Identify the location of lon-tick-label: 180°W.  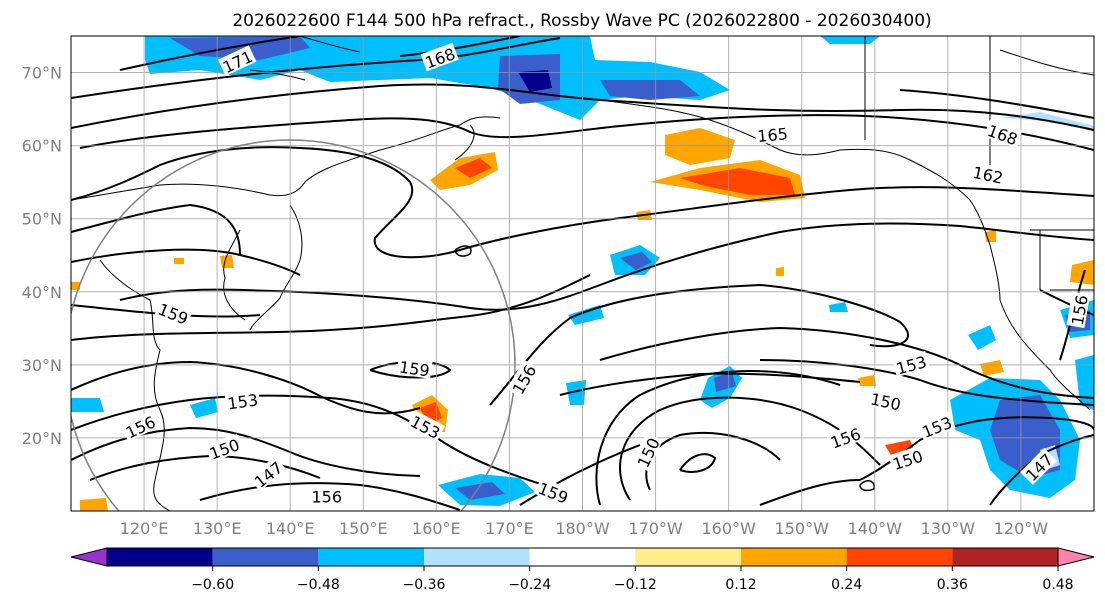
(582, 528).